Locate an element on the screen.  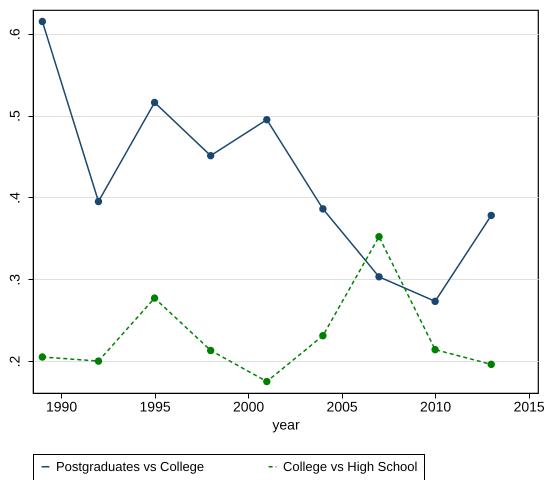
x-tick-label: 2000 is located at coordinates (248, 406).